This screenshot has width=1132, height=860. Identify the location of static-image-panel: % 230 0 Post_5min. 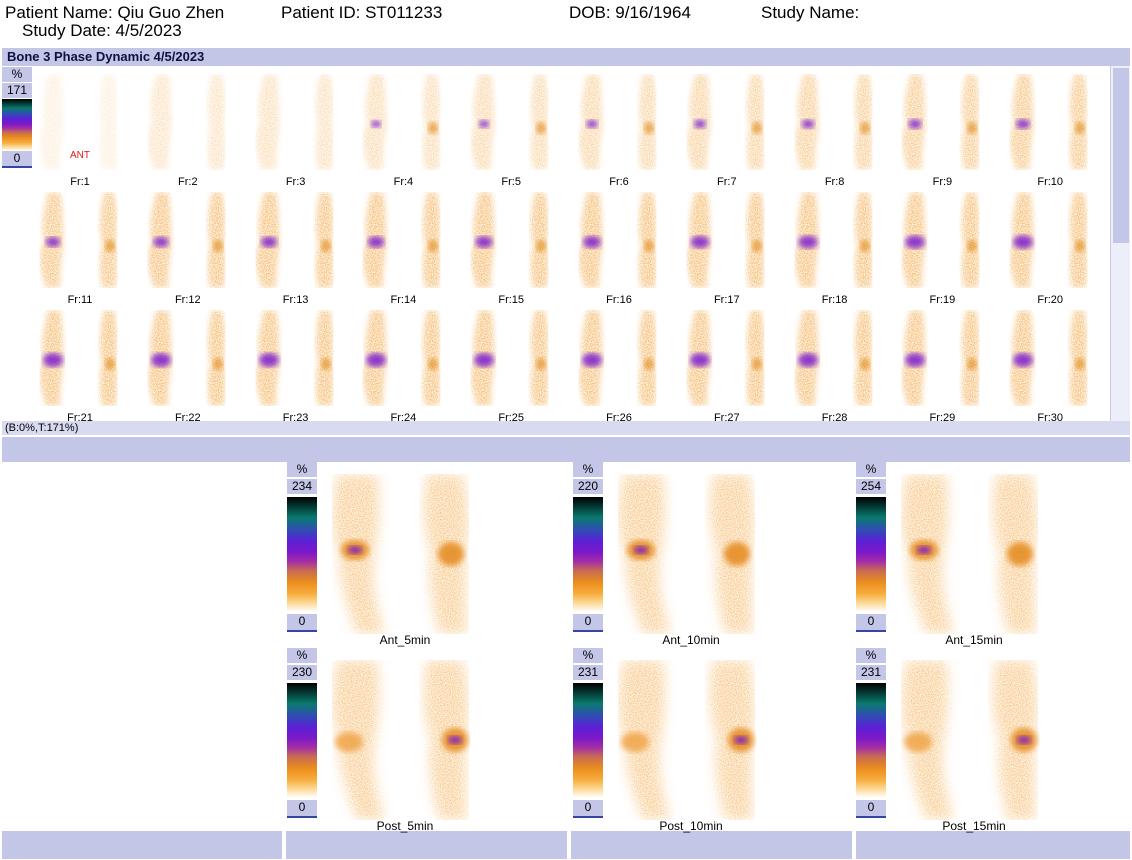
(422, 740).